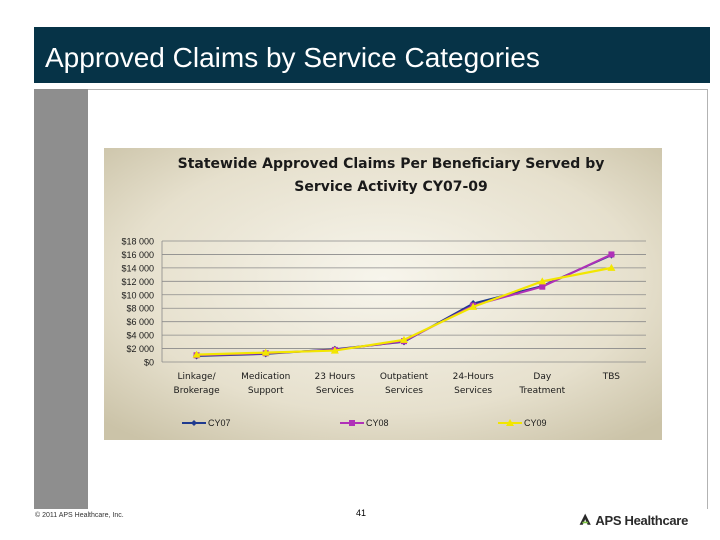 This screenshot has width=720, height=540. I want to click on x-tick-label: 24-Hours Services, so click(473, 384).